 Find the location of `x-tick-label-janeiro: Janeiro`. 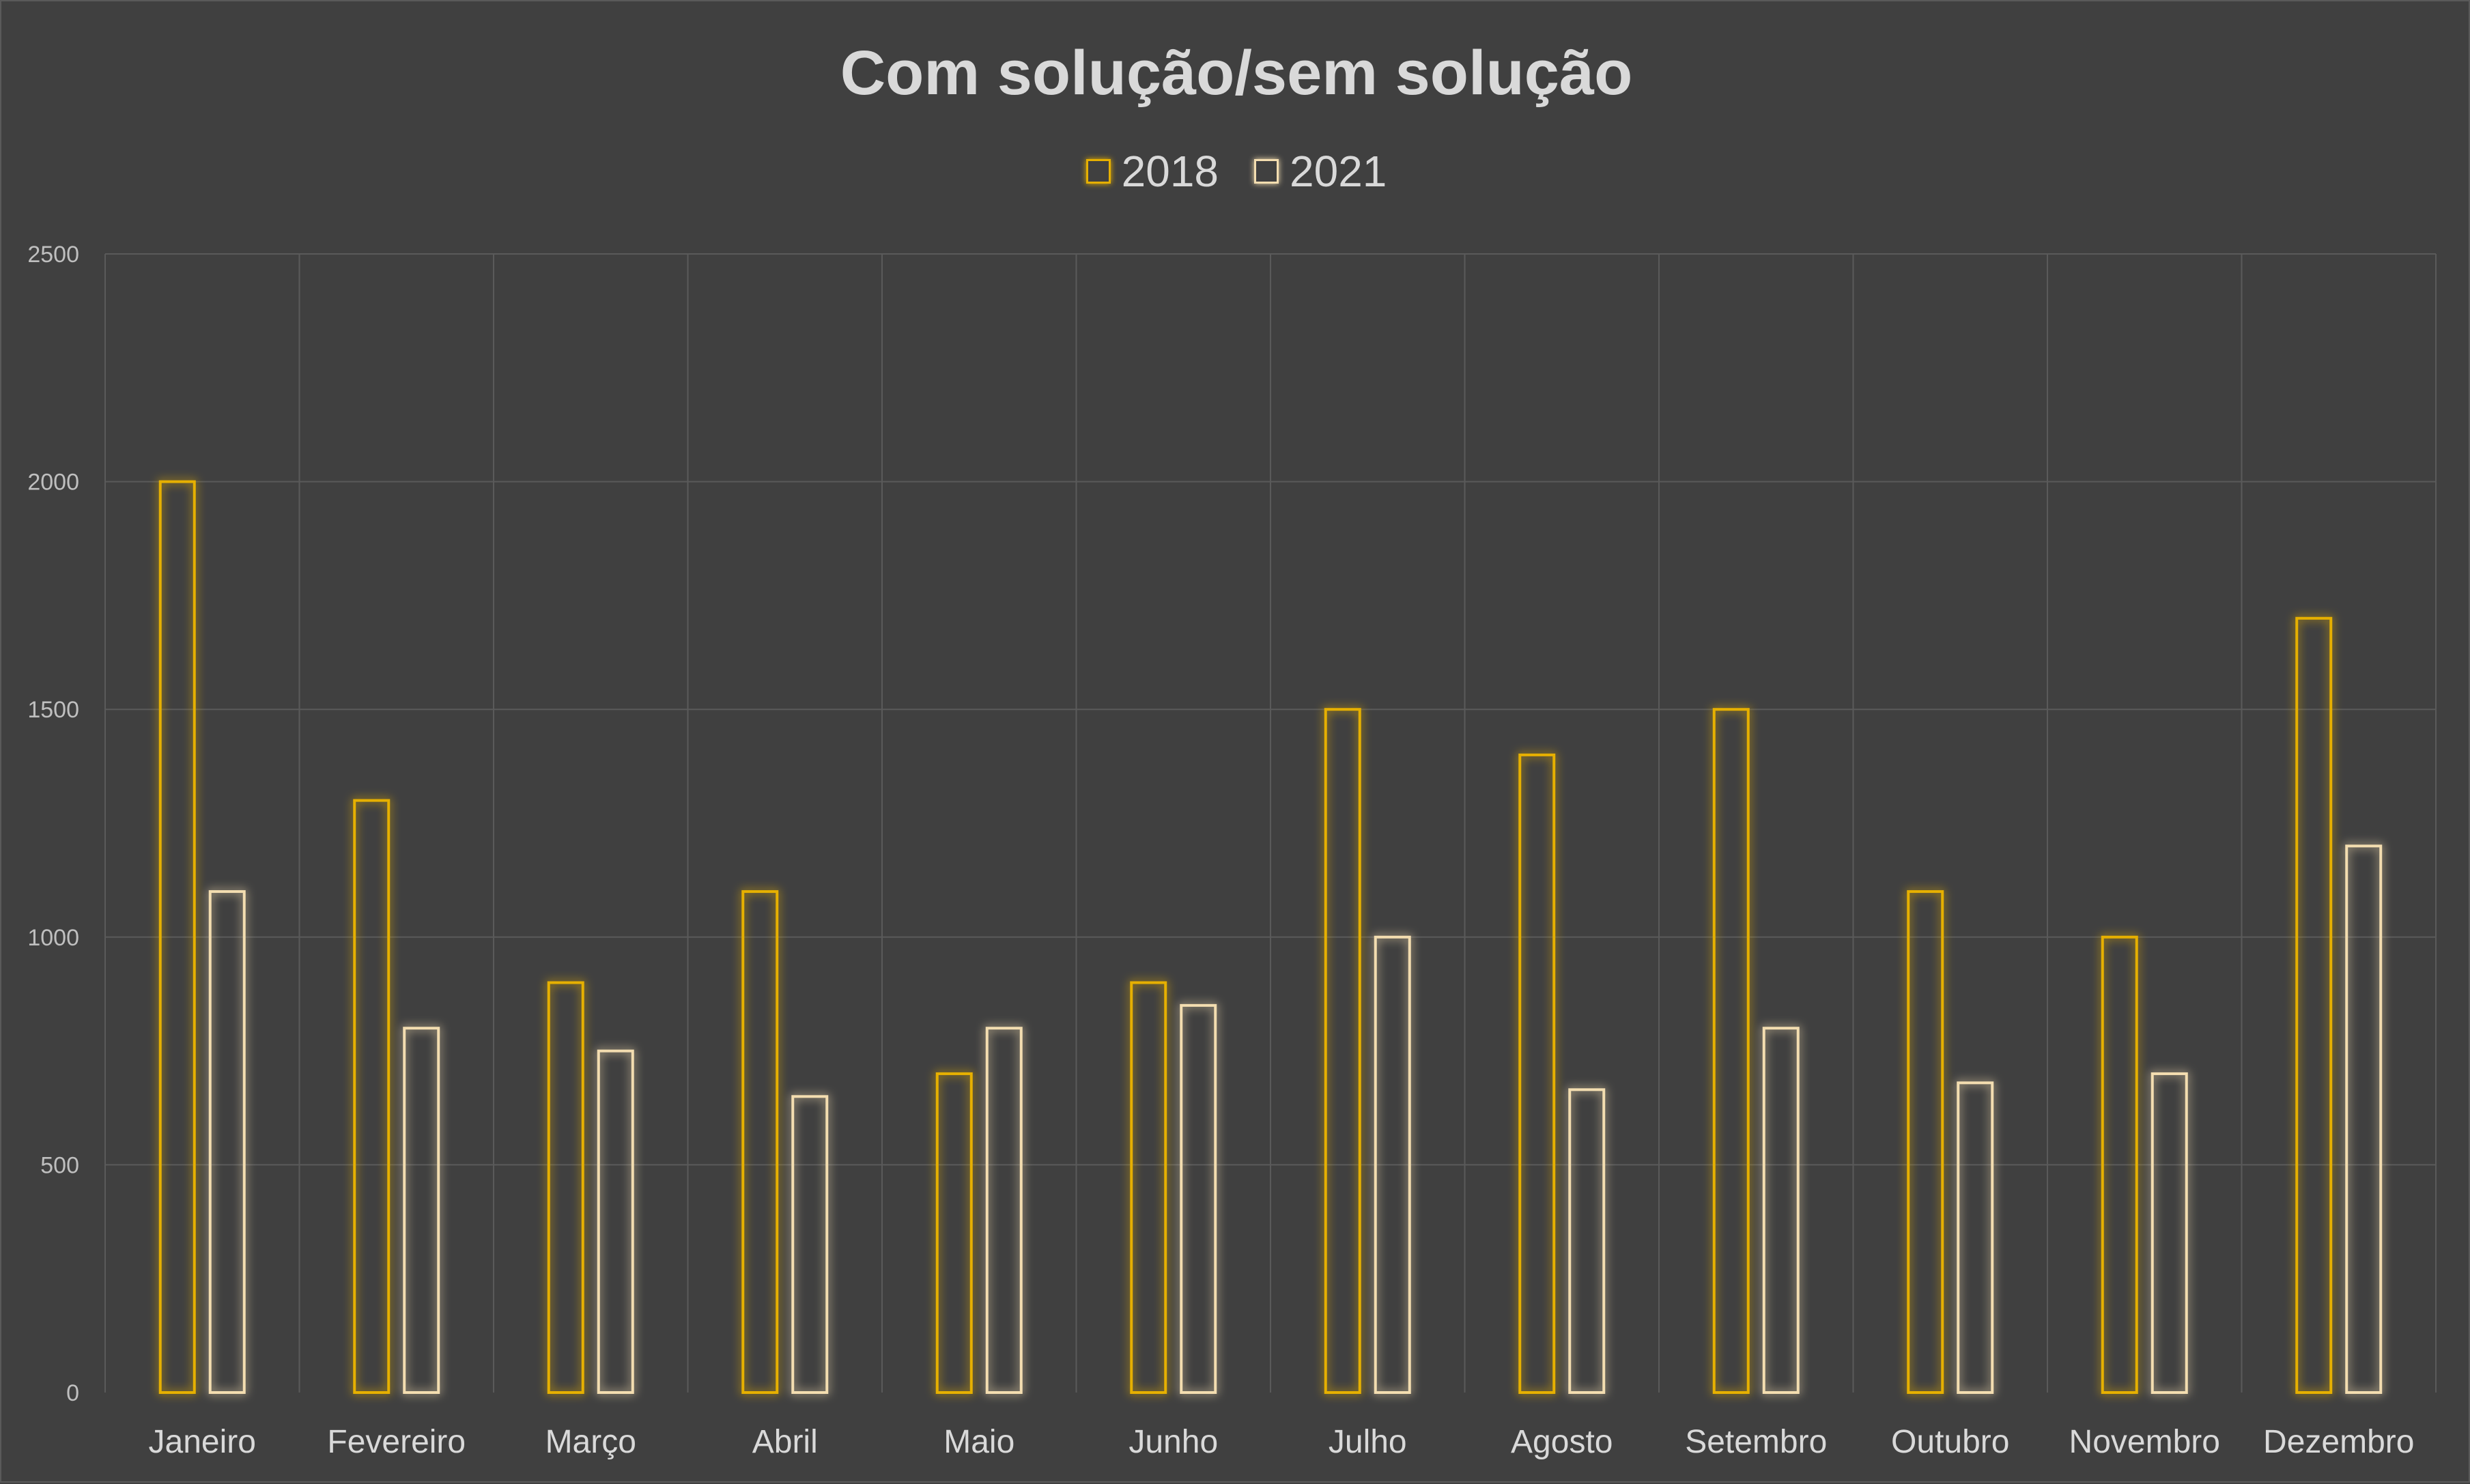

x-tick-label-janeiro: Janeiro is located at coordinates (202, 1442).